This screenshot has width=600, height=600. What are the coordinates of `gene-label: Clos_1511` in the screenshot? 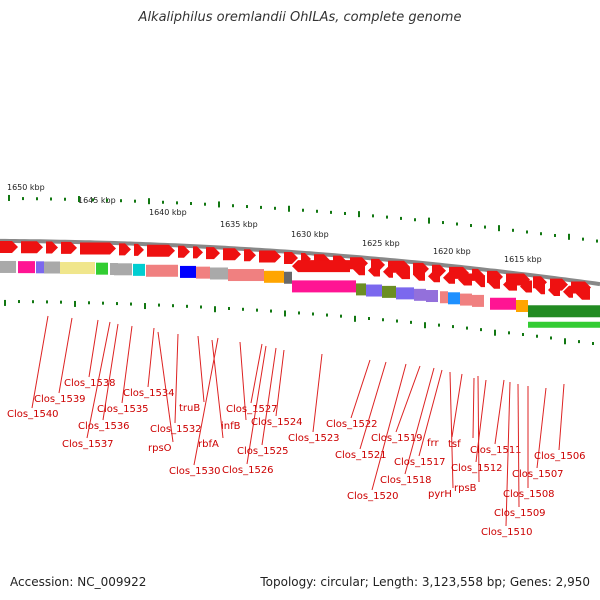 It's located at (496, 450).